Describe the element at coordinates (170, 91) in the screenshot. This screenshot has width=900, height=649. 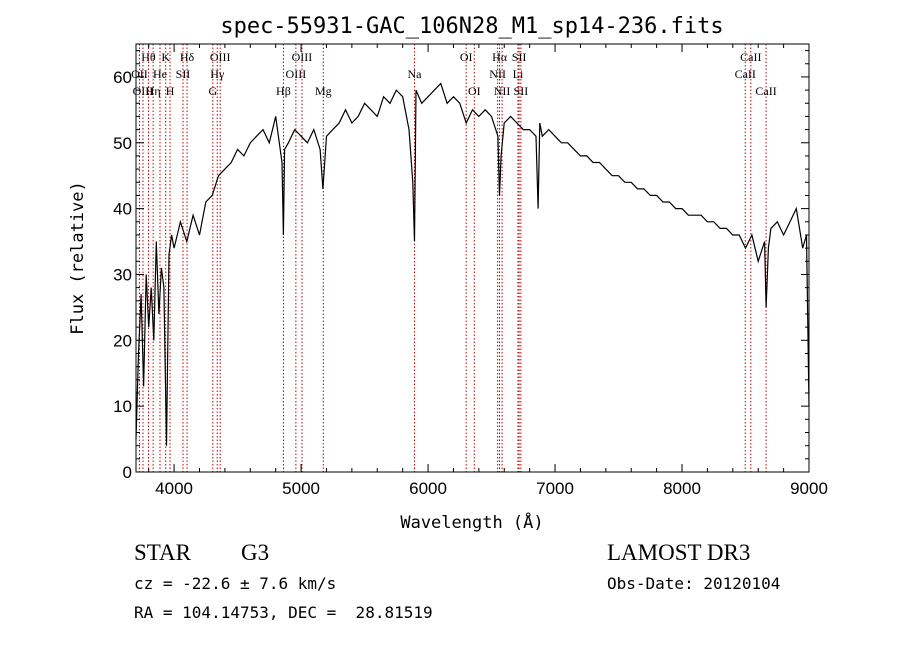
I see `spectral-line-label: H` at that location.